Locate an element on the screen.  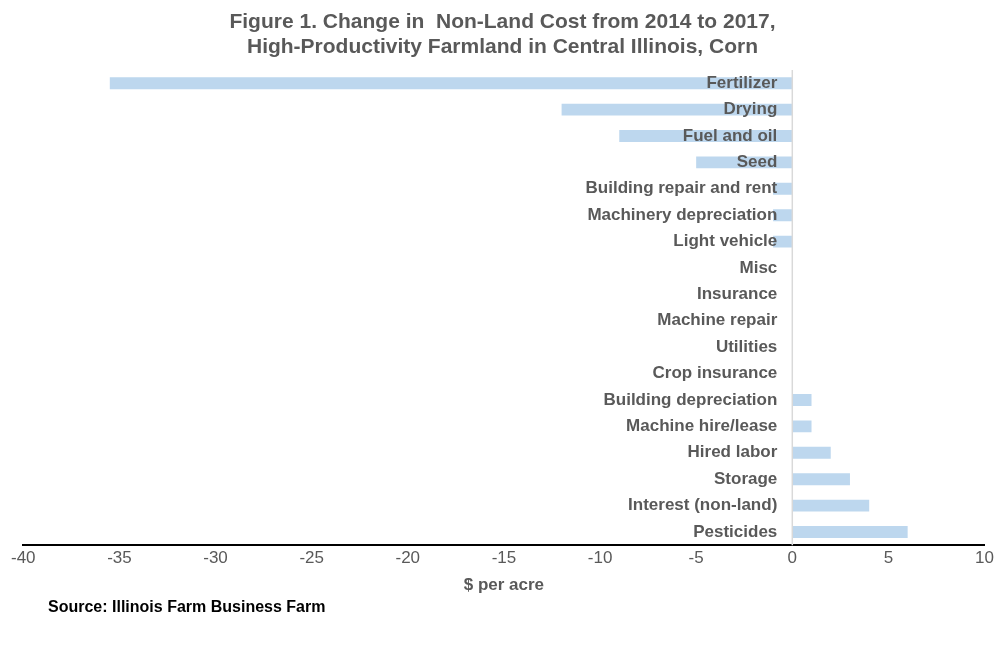
x-tick-label: -15 is located at coordinates (504, 558).